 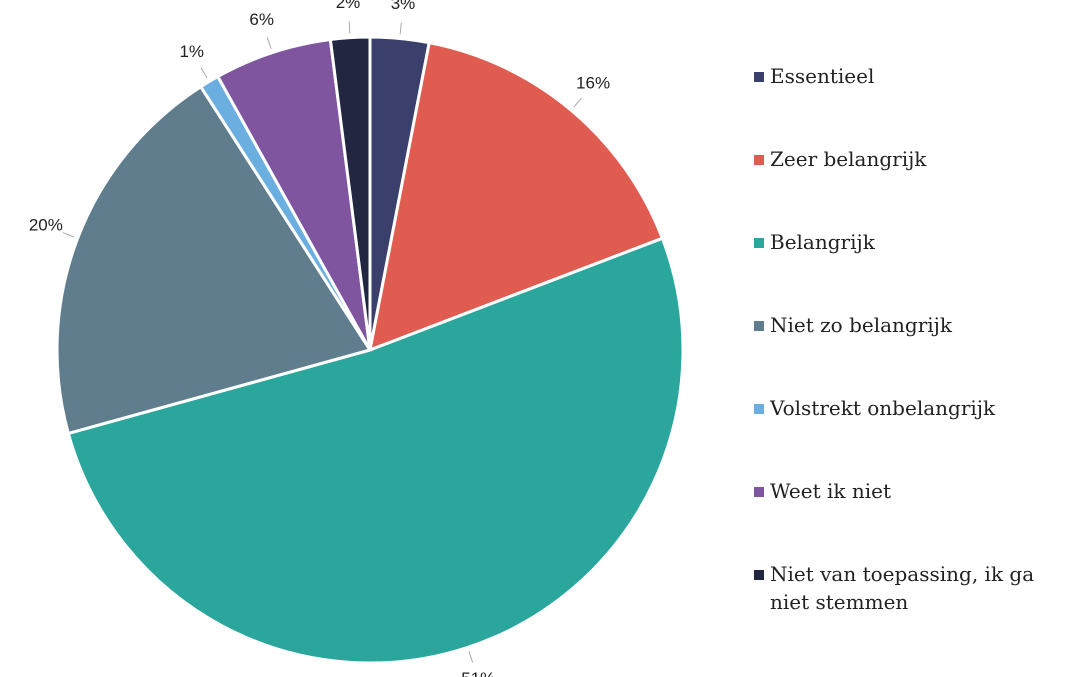 I want to click on data-label: 3%, so click(x=403, y=6).